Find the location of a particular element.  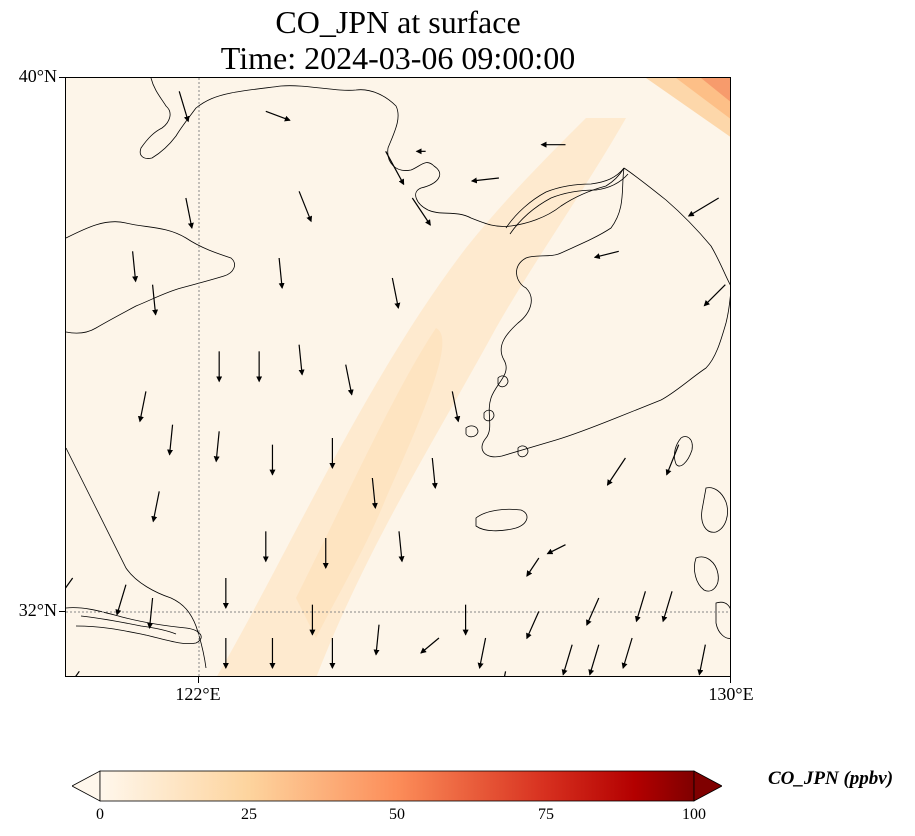

colorbar-tick-50: 50 is located at coordinates (397, 814).